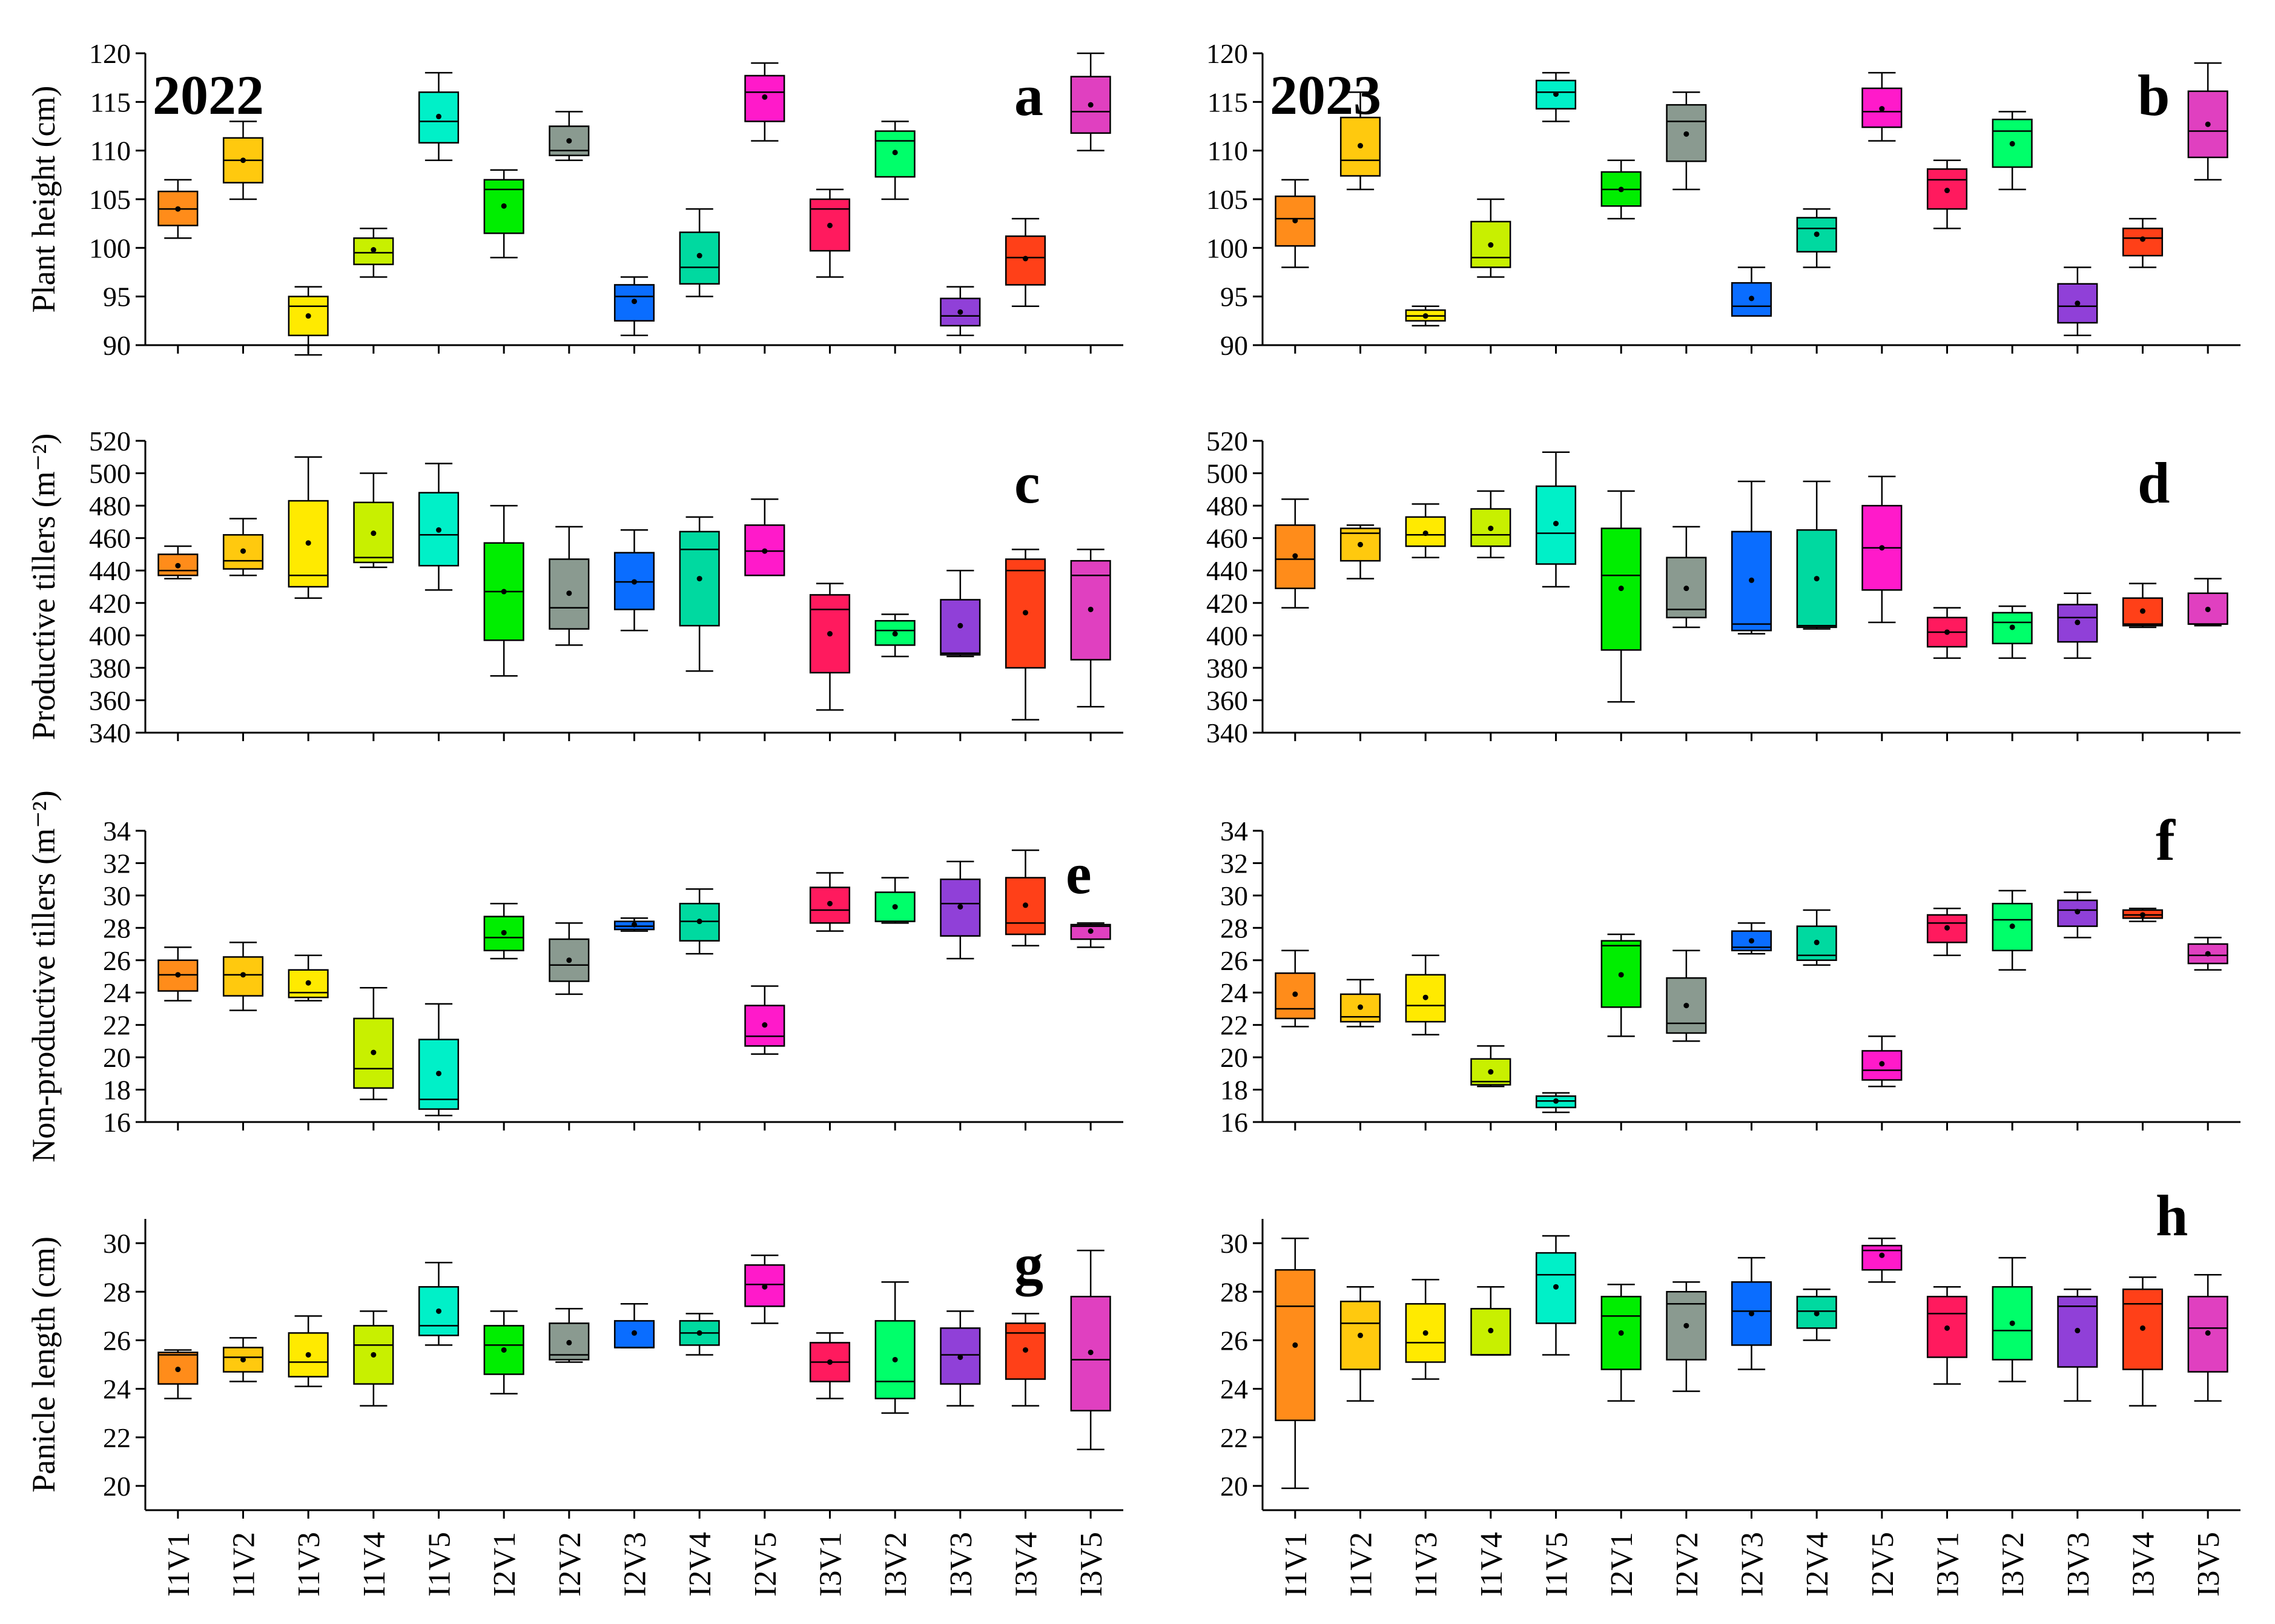  I want to click on panel-letter-h: h, so click(2172, 1215).